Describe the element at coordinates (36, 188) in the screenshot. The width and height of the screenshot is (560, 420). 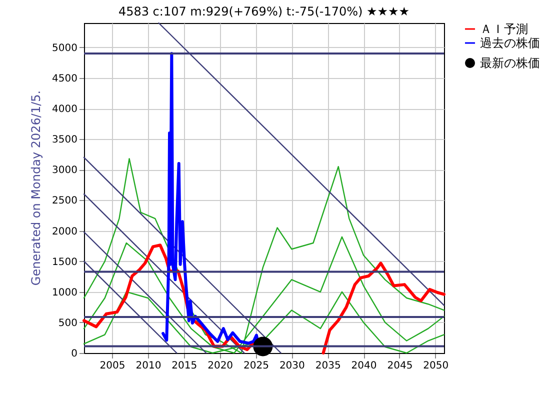
I see `text: Generated on Monday 2026/1/5.` at that location.